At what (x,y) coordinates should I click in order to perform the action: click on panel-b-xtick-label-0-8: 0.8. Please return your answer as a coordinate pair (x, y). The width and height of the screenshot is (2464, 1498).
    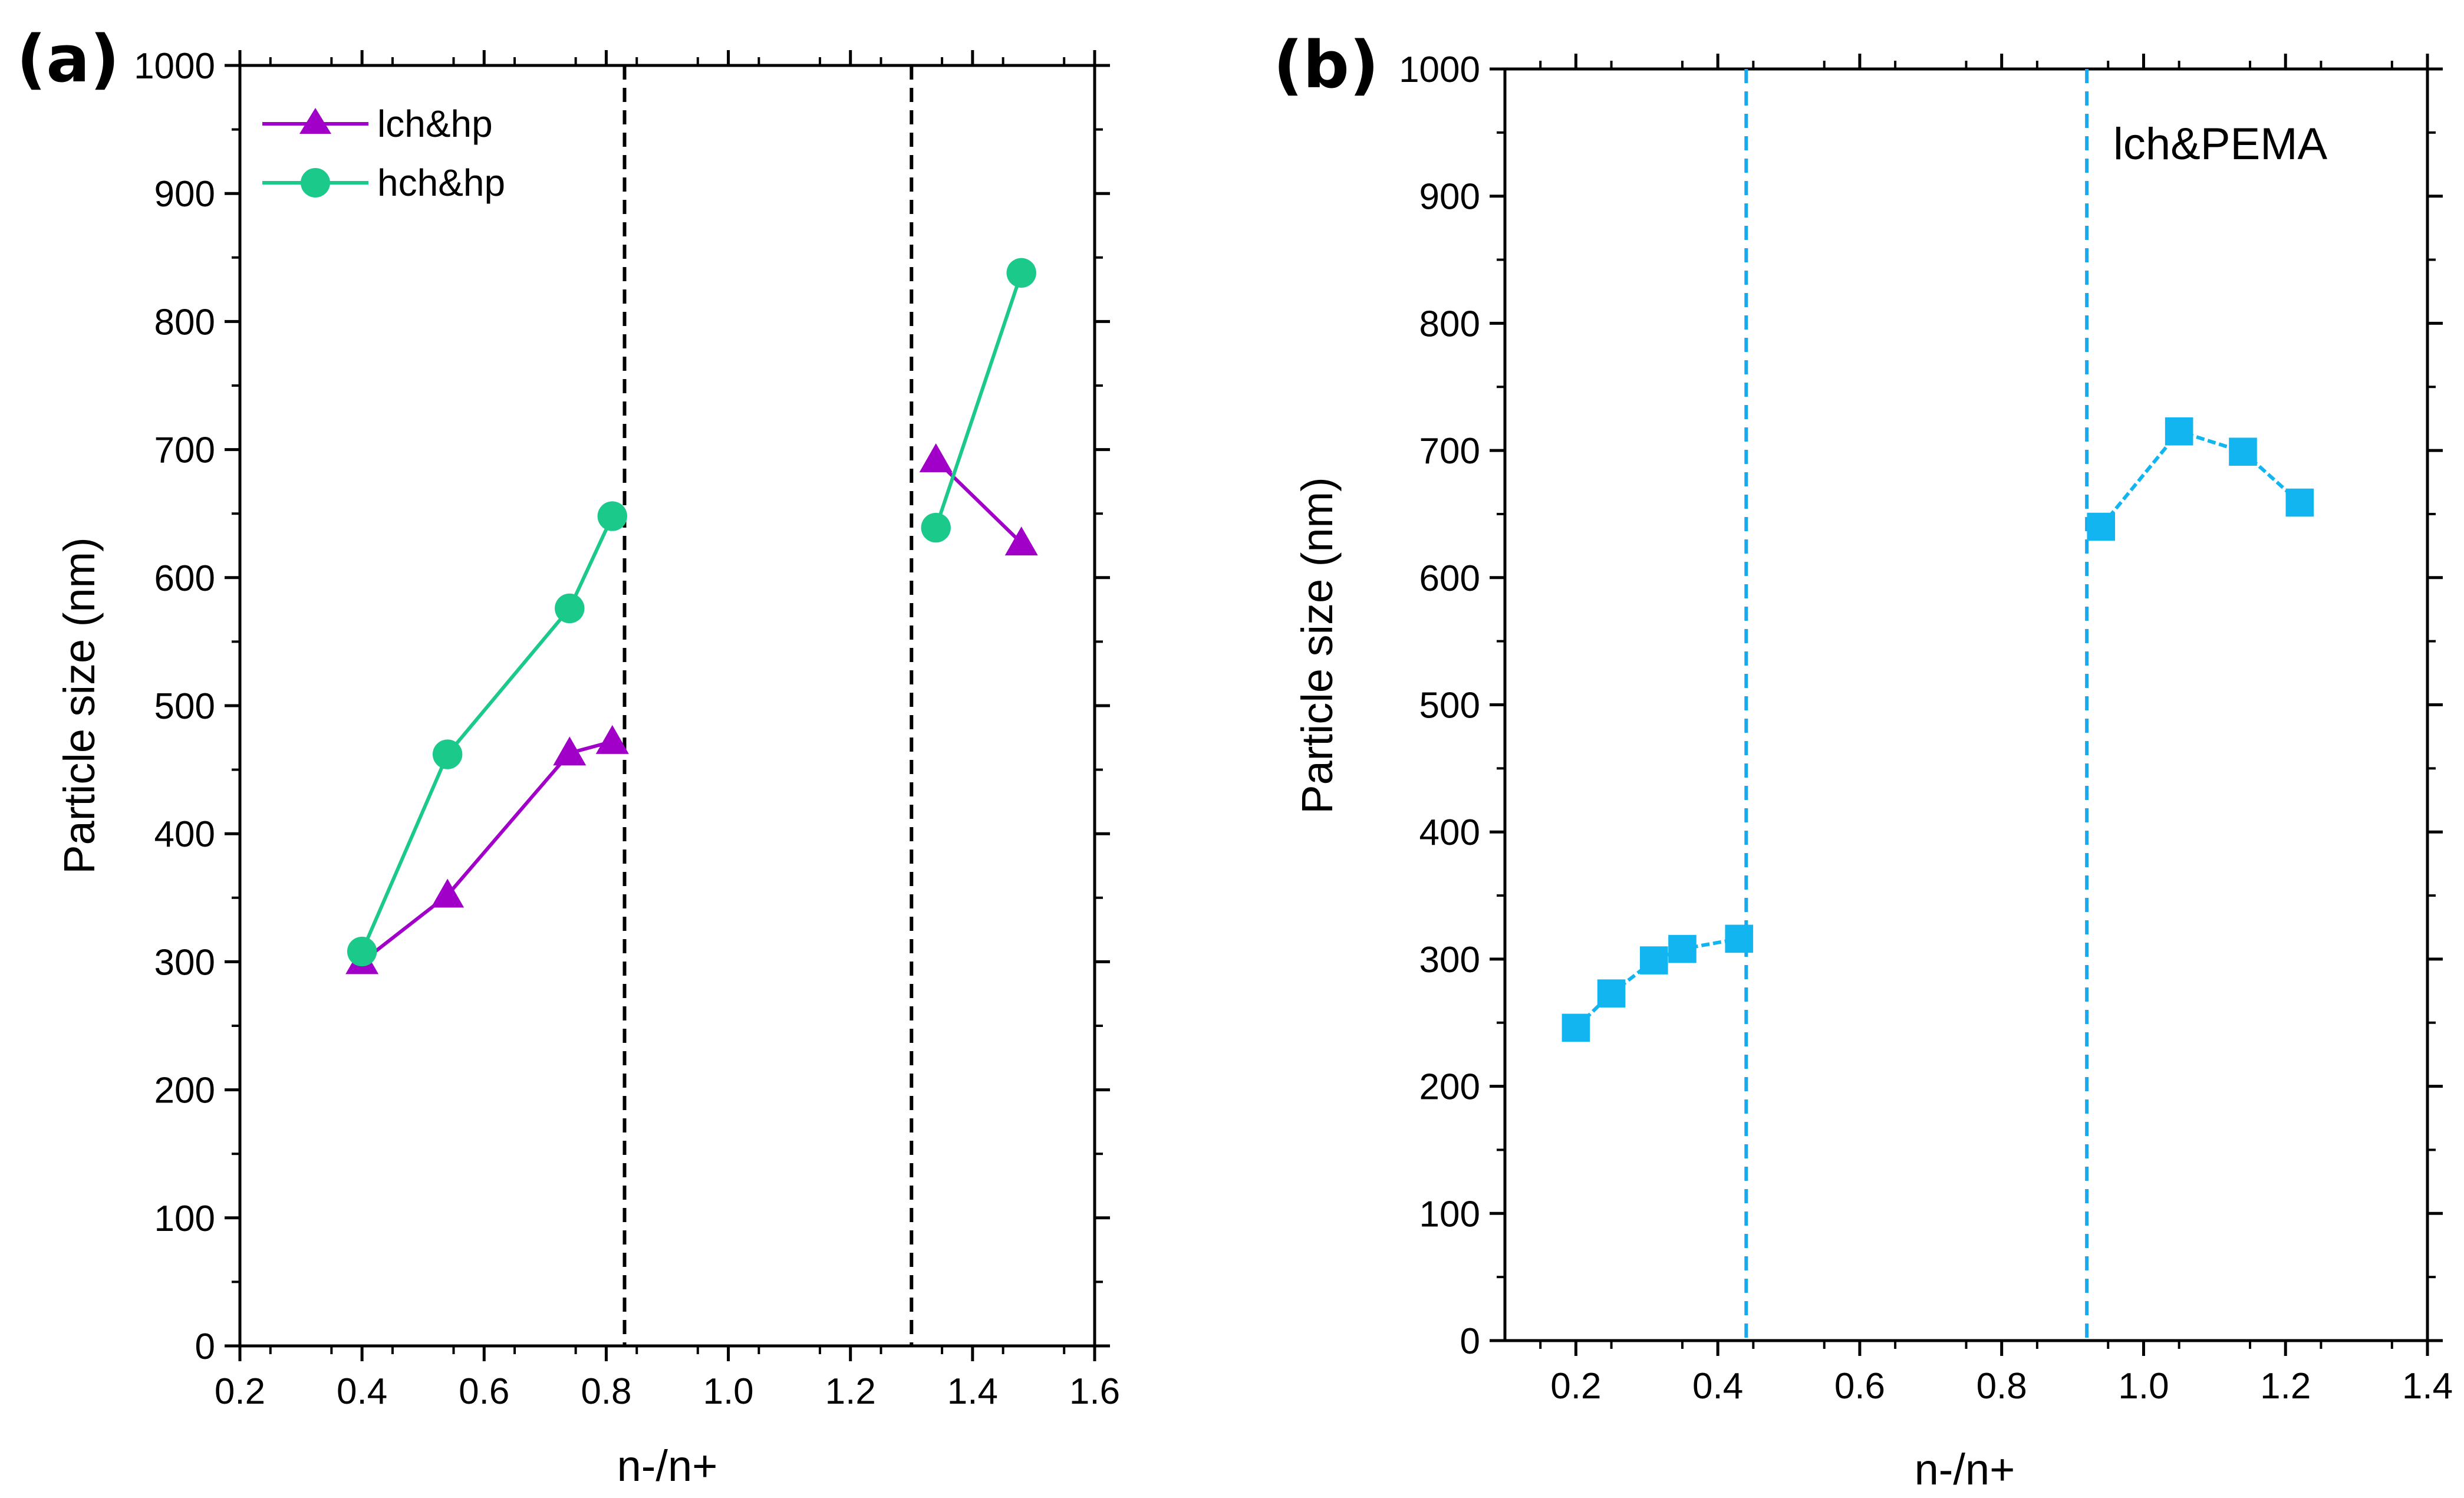
    Looking at the image, I should click on (2002, 1386).